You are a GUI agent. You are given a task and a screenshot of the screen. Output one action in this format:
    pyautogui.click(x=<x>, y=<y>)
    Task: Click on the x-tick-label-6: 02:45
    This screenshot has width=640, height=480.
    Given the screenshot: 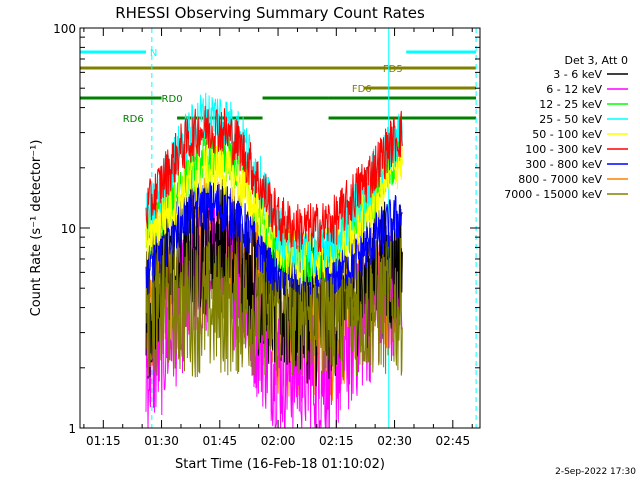 What is the action you would take?
    pyautogui.click(x=453, y=441)
    